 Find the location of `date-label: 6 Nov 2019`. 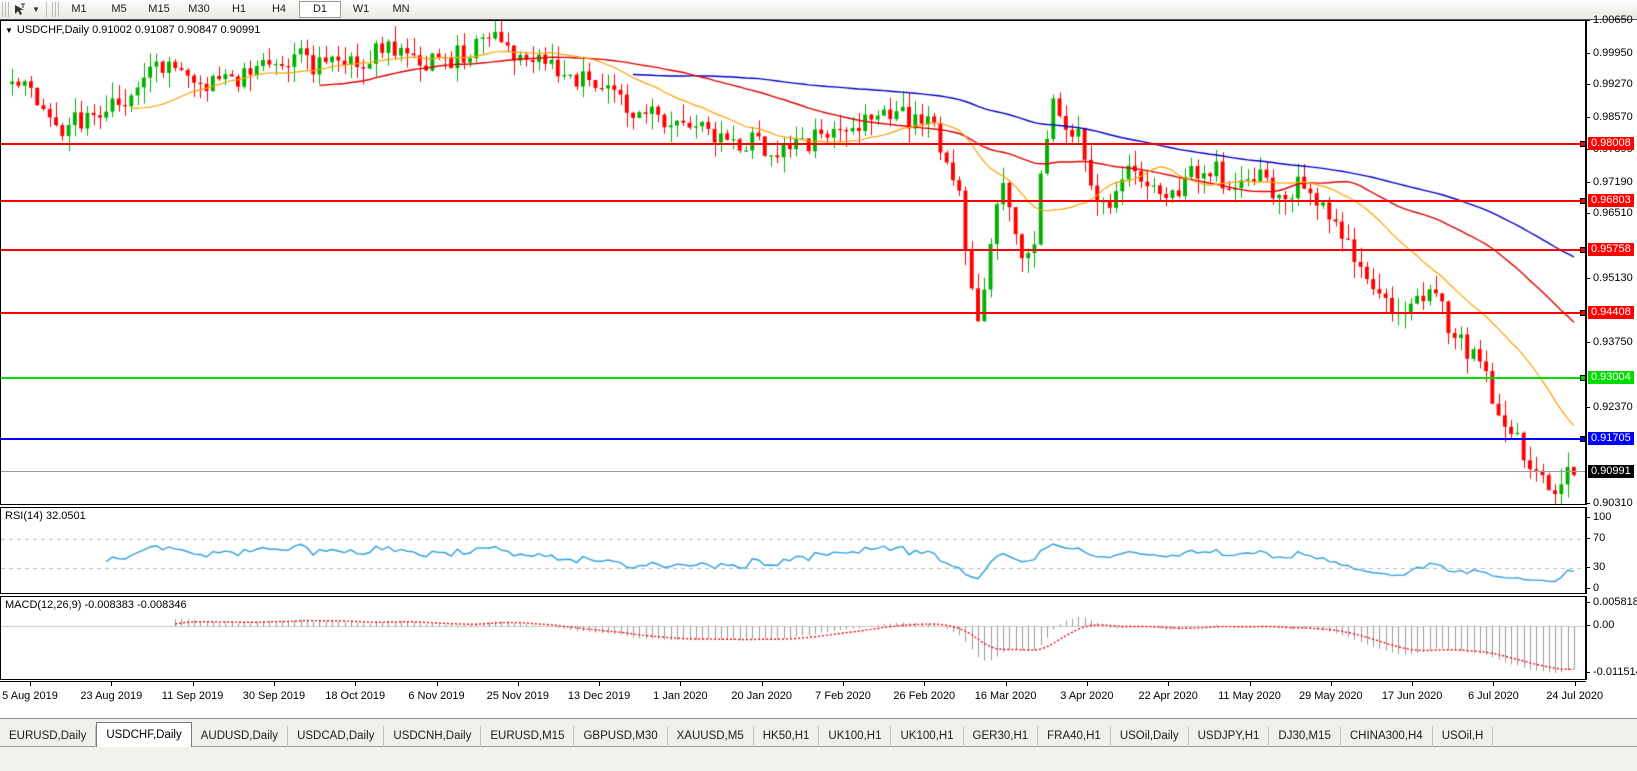

date-label: 6 Nov 2019 is located at coordinates (436, 696).